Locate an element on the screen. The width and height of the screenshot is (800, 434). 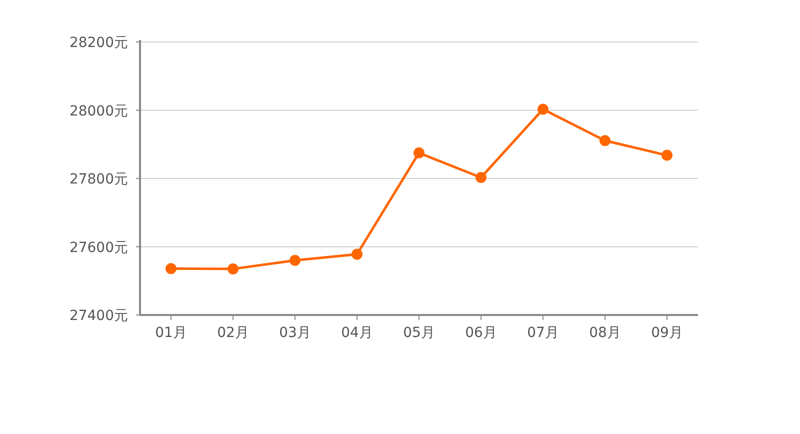
y-tick-label: 27800元 is located at coordinates (98, 180).